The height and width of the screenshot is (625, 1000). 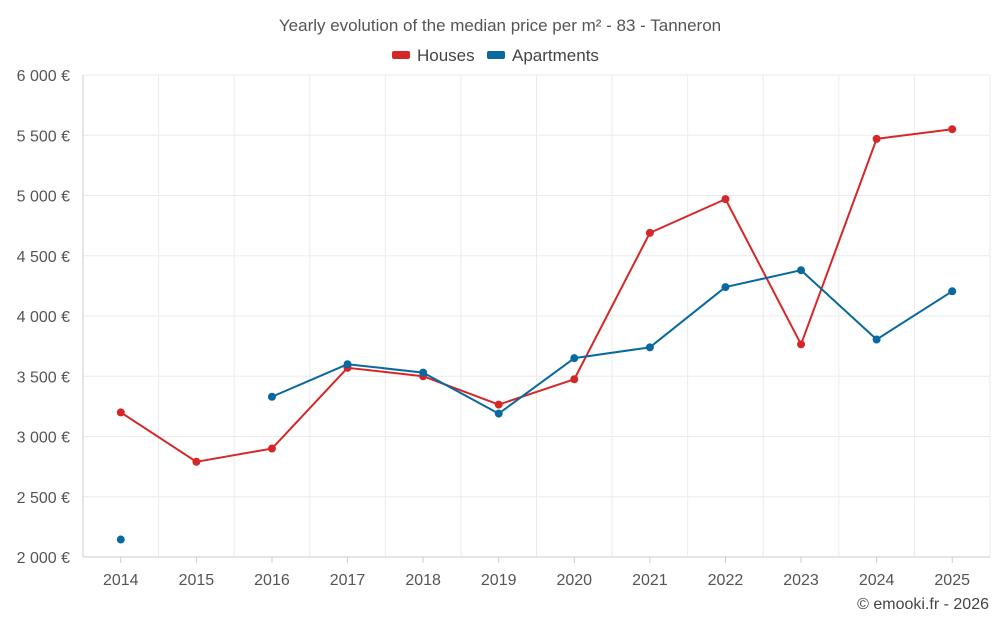 I want to click on x-tick-label: 2021, so click(x=650, y=580).